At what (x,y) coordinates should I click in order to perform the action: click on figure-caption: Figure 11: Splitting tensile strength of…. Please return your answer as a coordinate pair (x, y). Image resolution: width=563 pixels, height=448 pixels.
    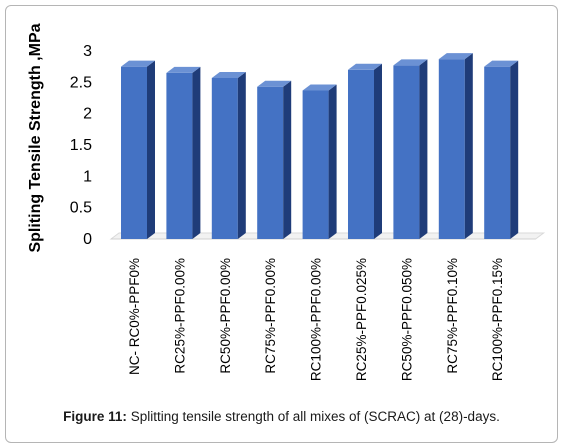
    Looking at the image, I should click on (281, 416).